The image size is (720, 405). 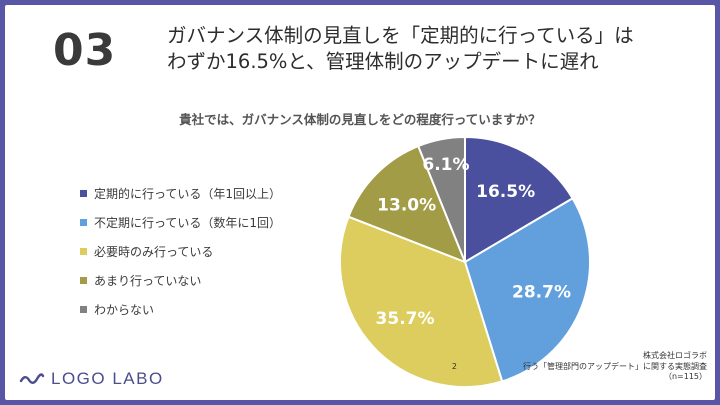 I want to click on legend-item: 不定期に行っている（数年に1回）, so click(x=180, y=222).